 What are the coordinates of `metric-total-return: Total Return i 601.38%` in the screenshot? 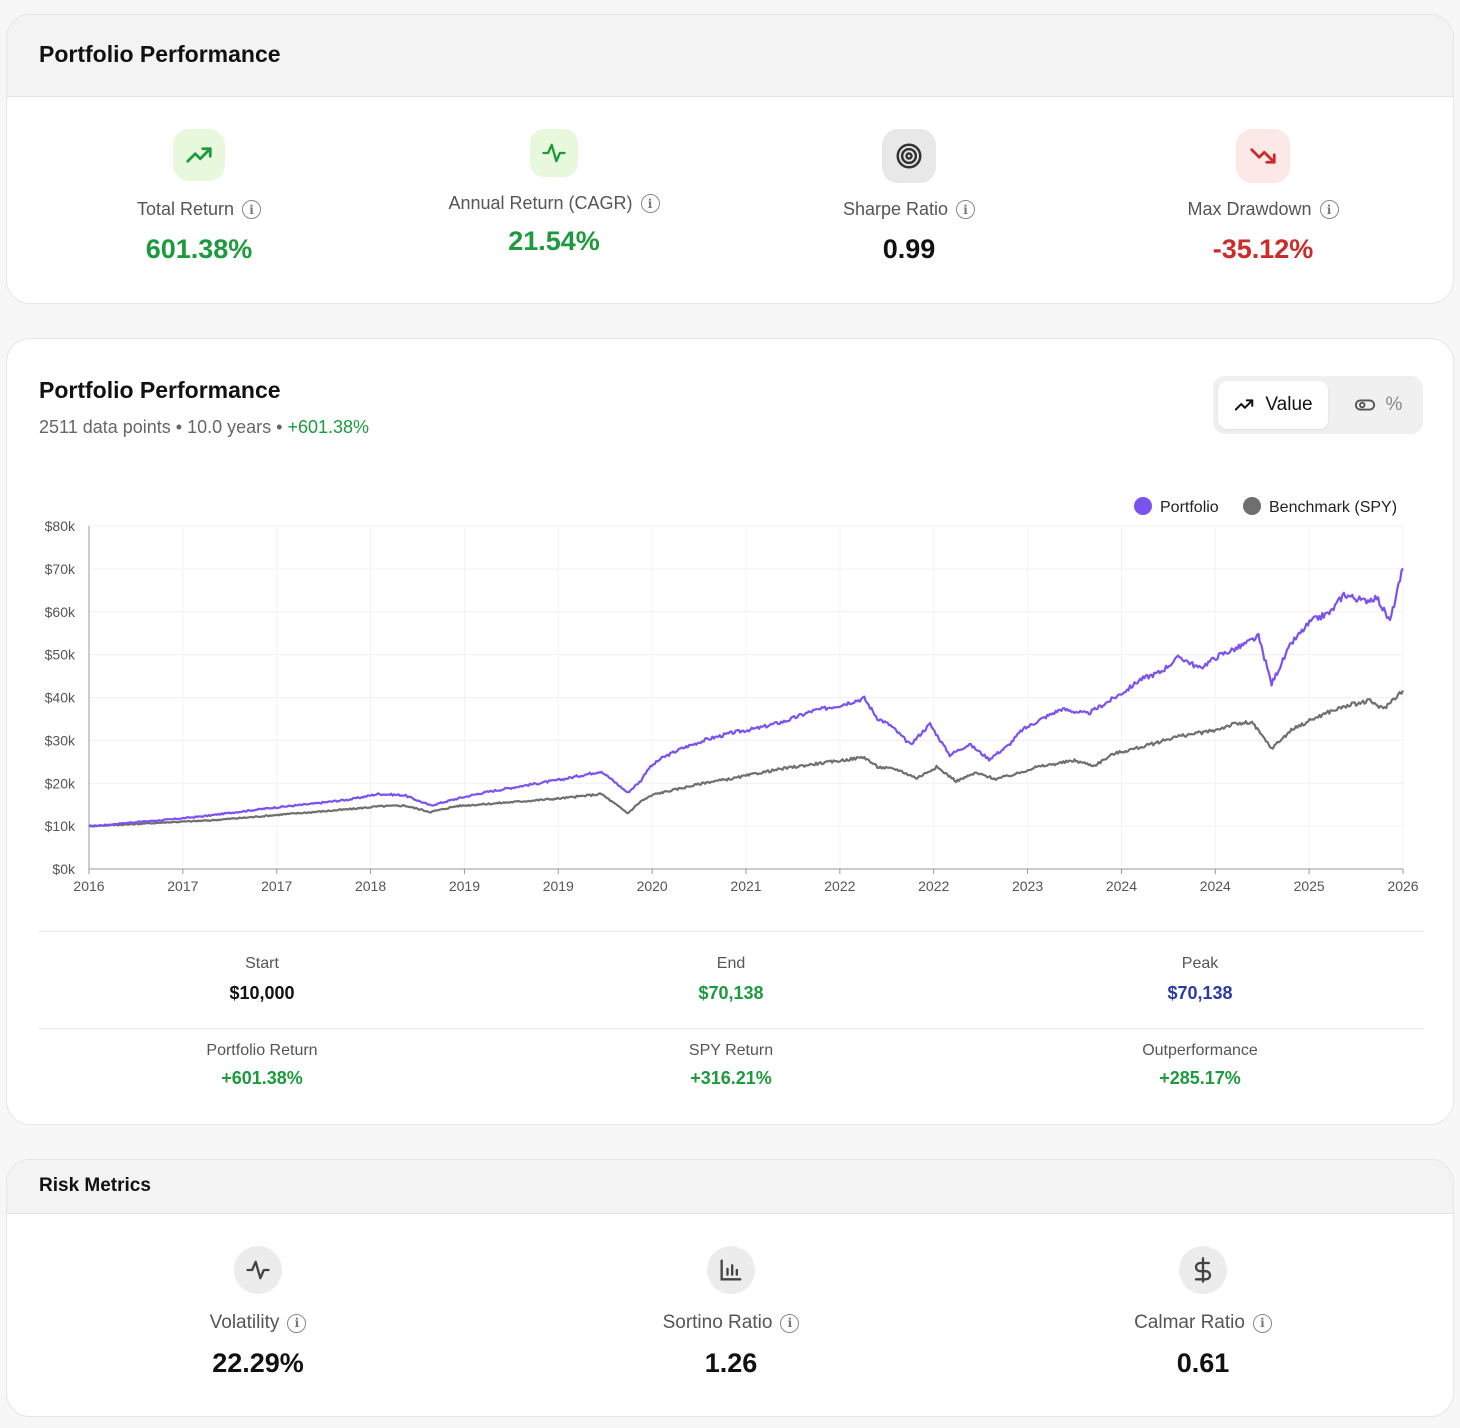 It's located at (199, 181).